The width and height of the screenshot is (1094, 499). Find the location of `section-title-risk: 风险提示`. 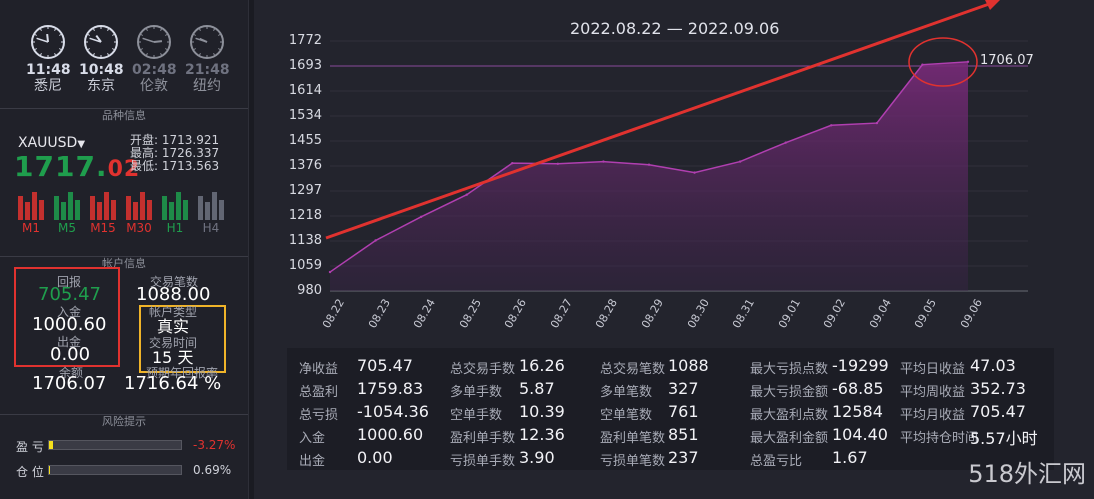

section-title-risk: 风险提示 is located at coordinates (124, 421).